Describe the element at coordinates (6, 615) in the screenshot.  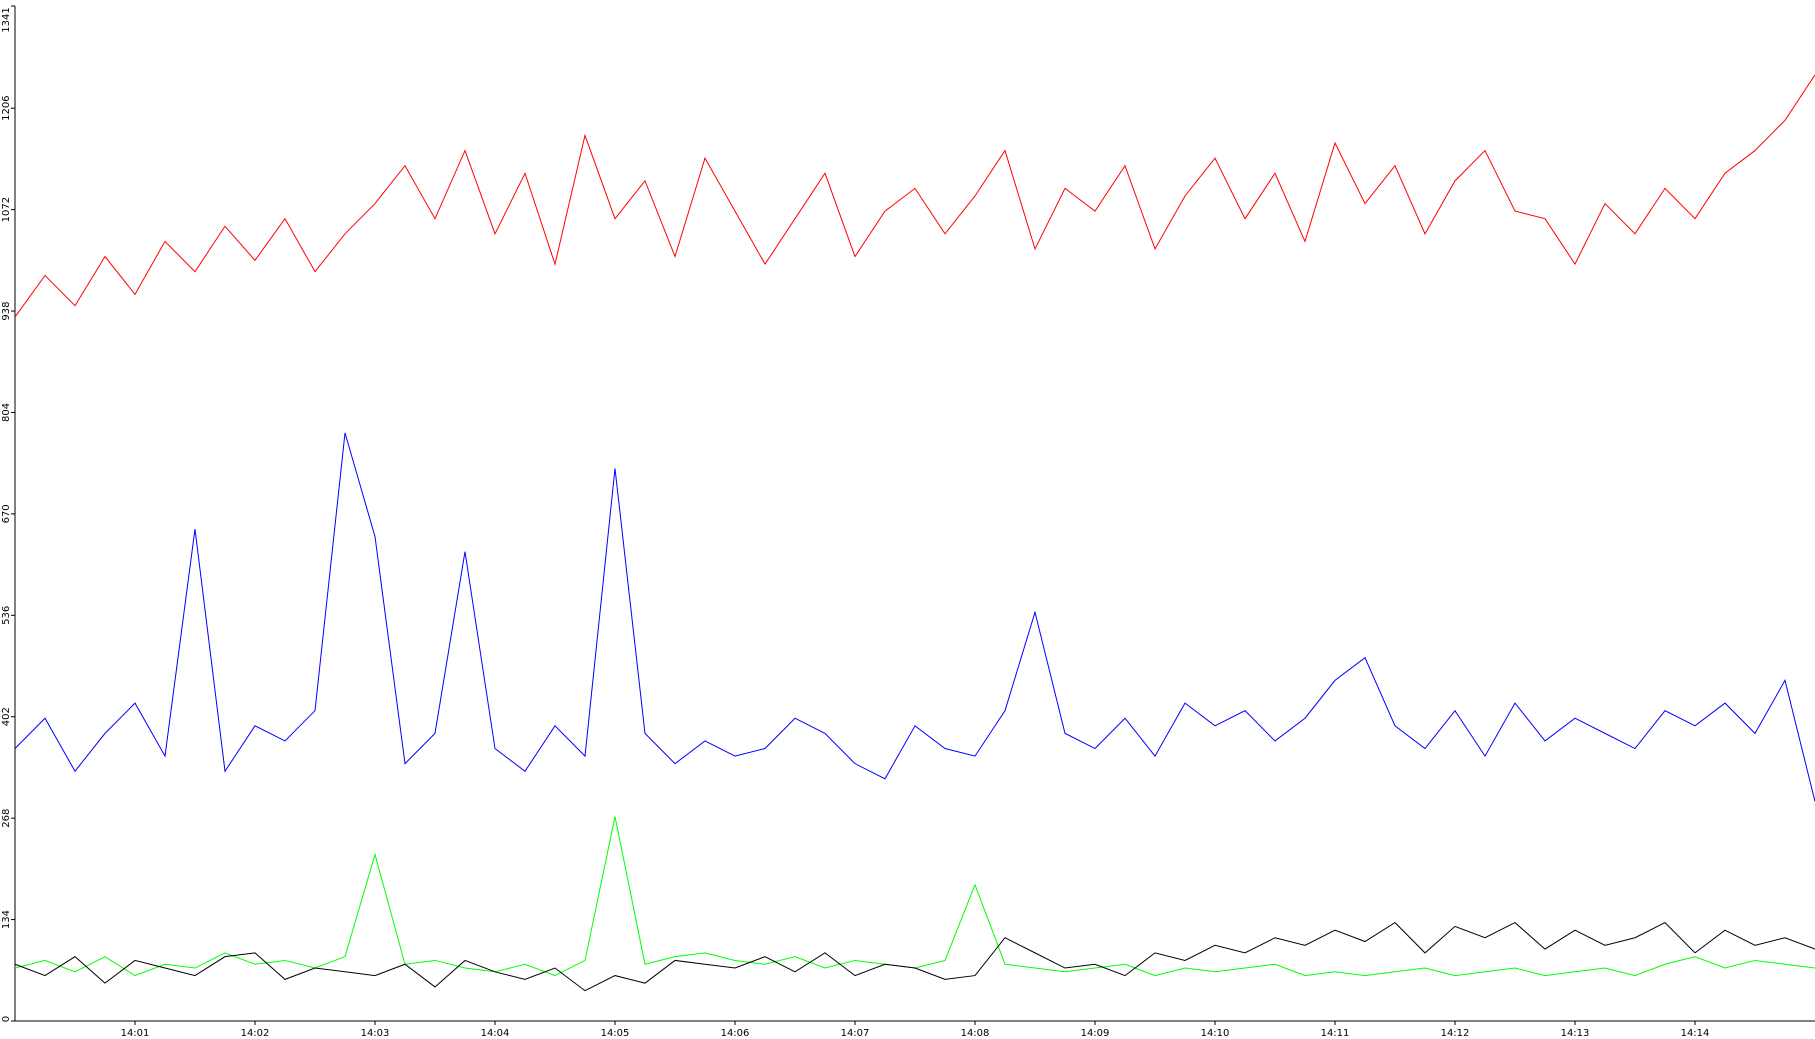
I see `y-tick-label: 536` at that location.